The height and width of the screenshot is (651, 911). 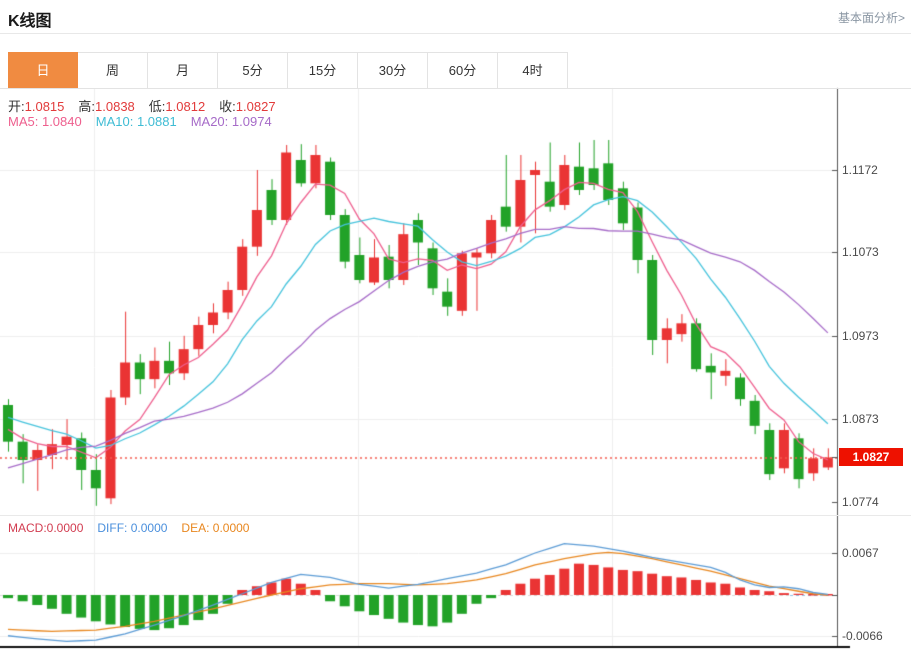 I want to click on macd-label: MACD:, so click(x=27, y=528).